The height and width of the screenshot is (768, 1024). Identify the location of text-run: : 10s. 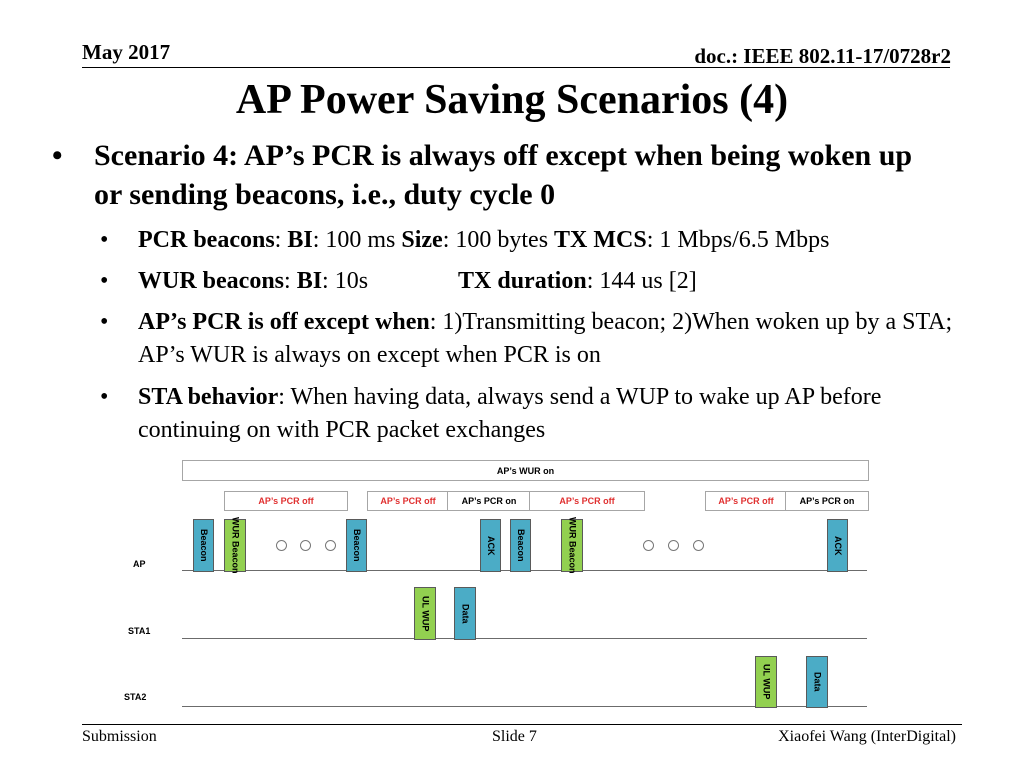
(345, 281).